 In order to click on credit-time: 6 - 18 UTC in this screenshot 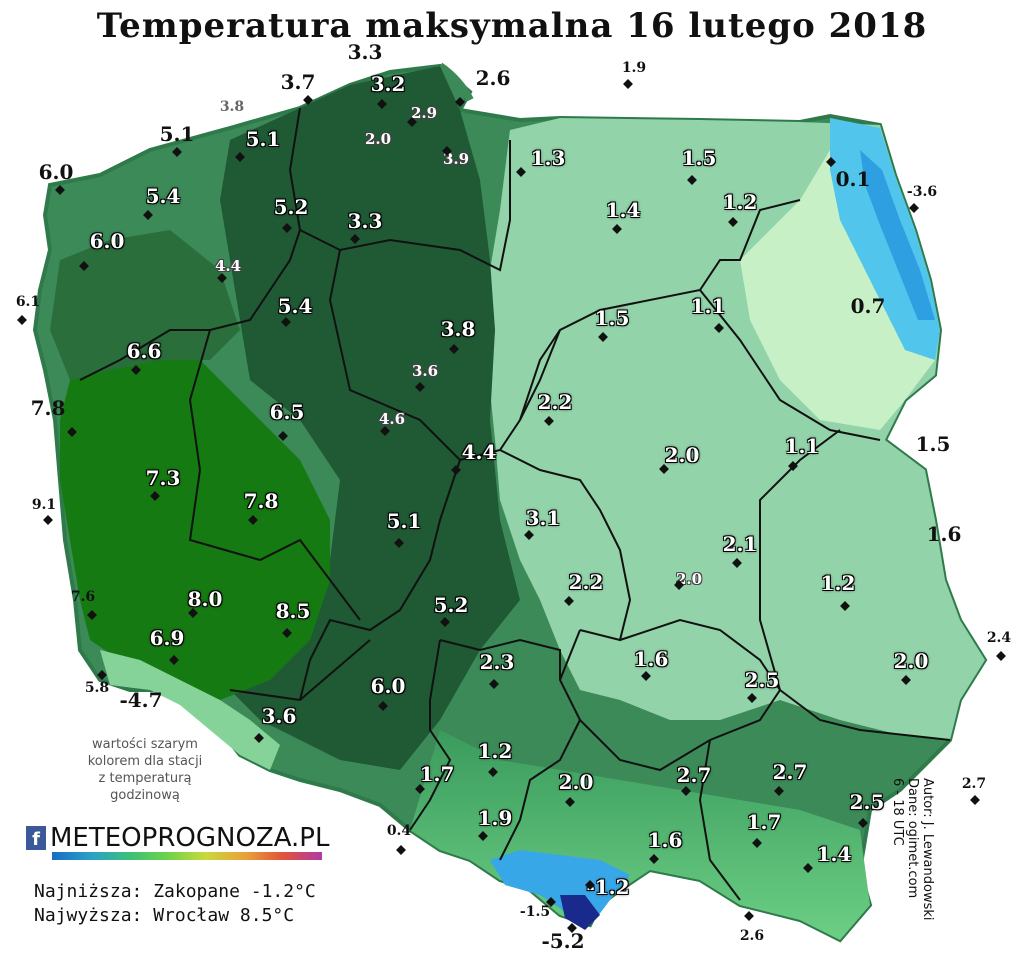, I will do `click(897, 812)`.